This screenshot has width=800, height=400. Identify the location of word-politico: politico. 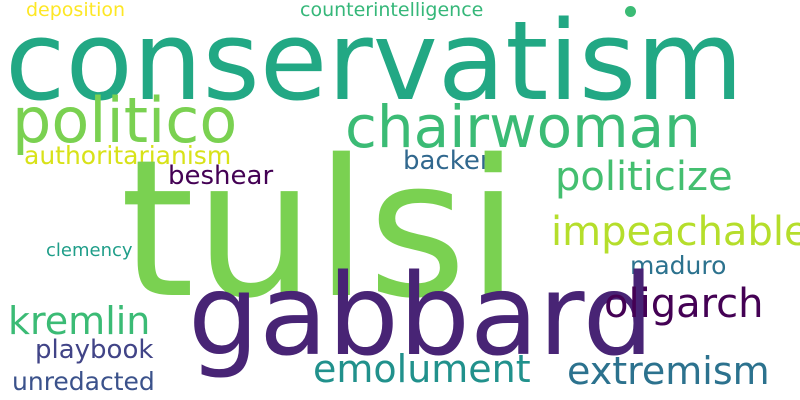
(125, 120).